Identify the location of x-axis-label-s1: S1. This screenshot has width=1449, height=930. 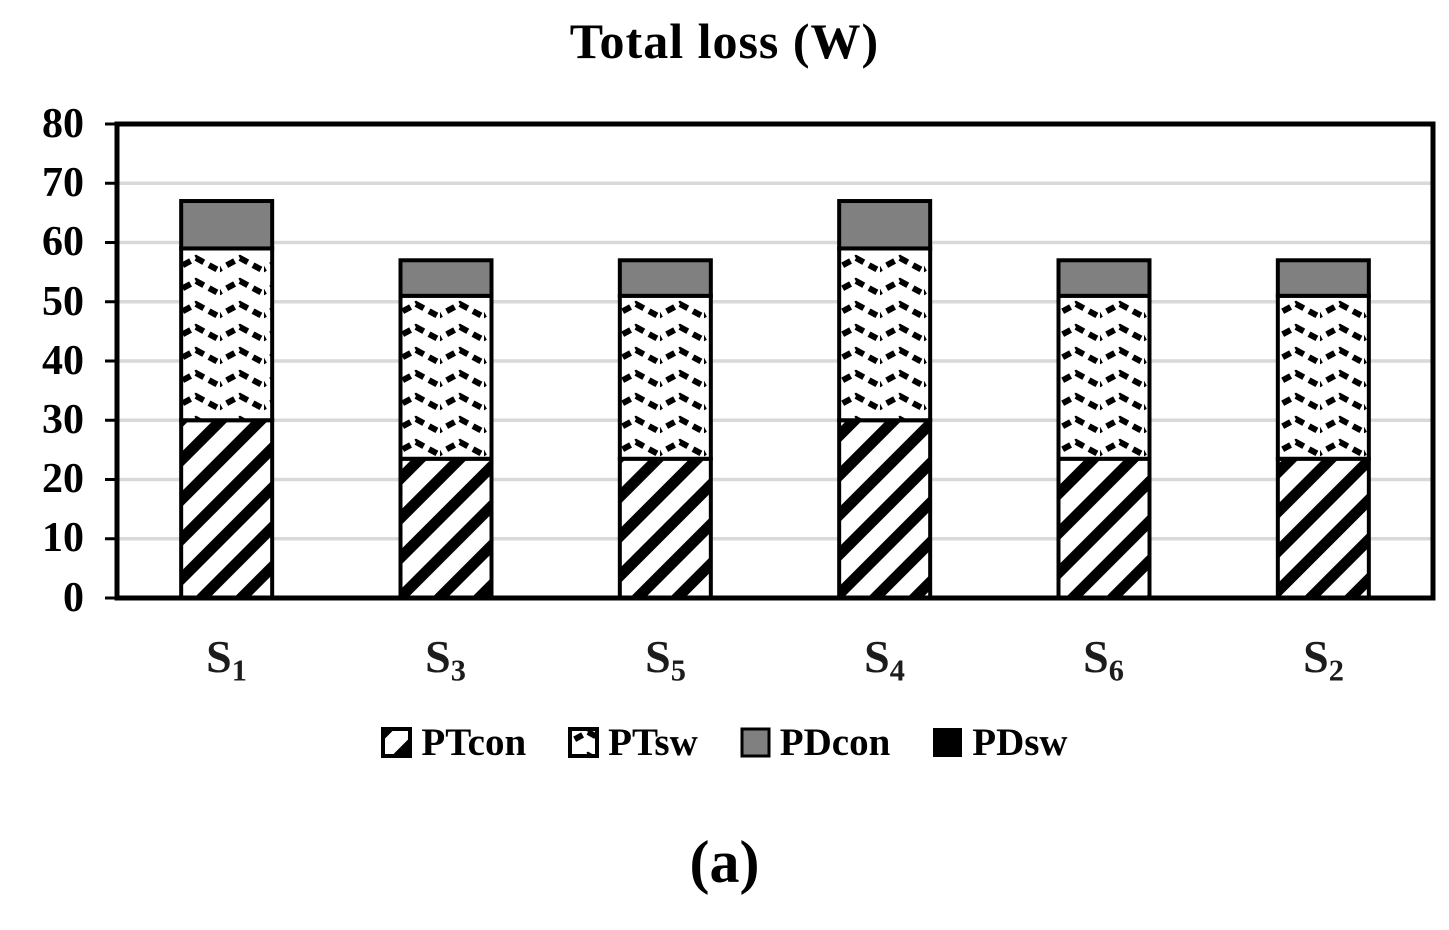
(226, 659).